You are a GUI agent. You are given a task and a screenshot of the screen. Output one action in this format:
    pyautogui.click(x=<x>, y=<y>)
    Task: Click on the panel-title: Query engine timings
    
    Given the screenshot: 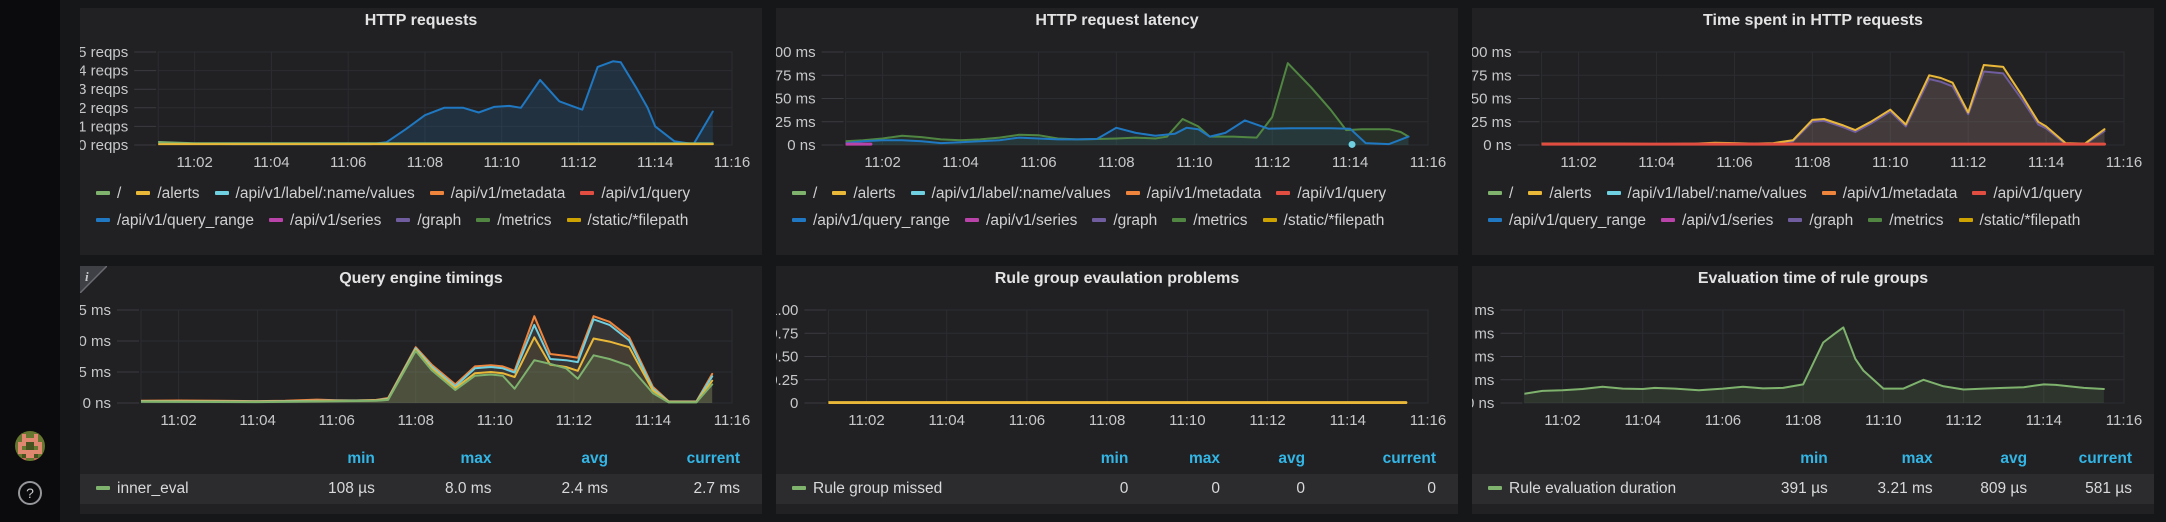 What is the action you would take?
    pyautogui.click(x=421, y=278)
    